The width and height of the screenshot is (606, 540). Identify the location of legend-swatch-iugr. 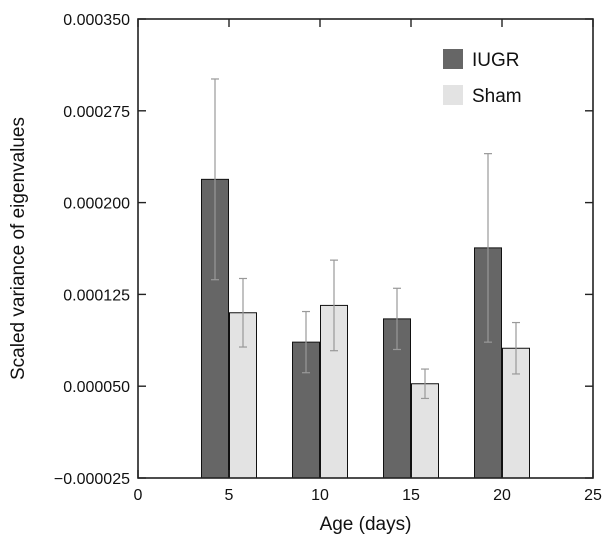
(453, 59).